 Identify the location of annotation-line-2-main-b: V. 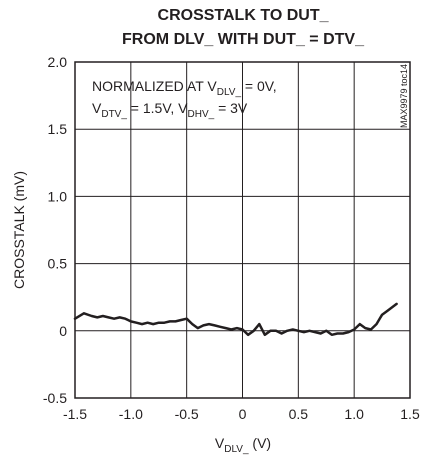
(183, 108).